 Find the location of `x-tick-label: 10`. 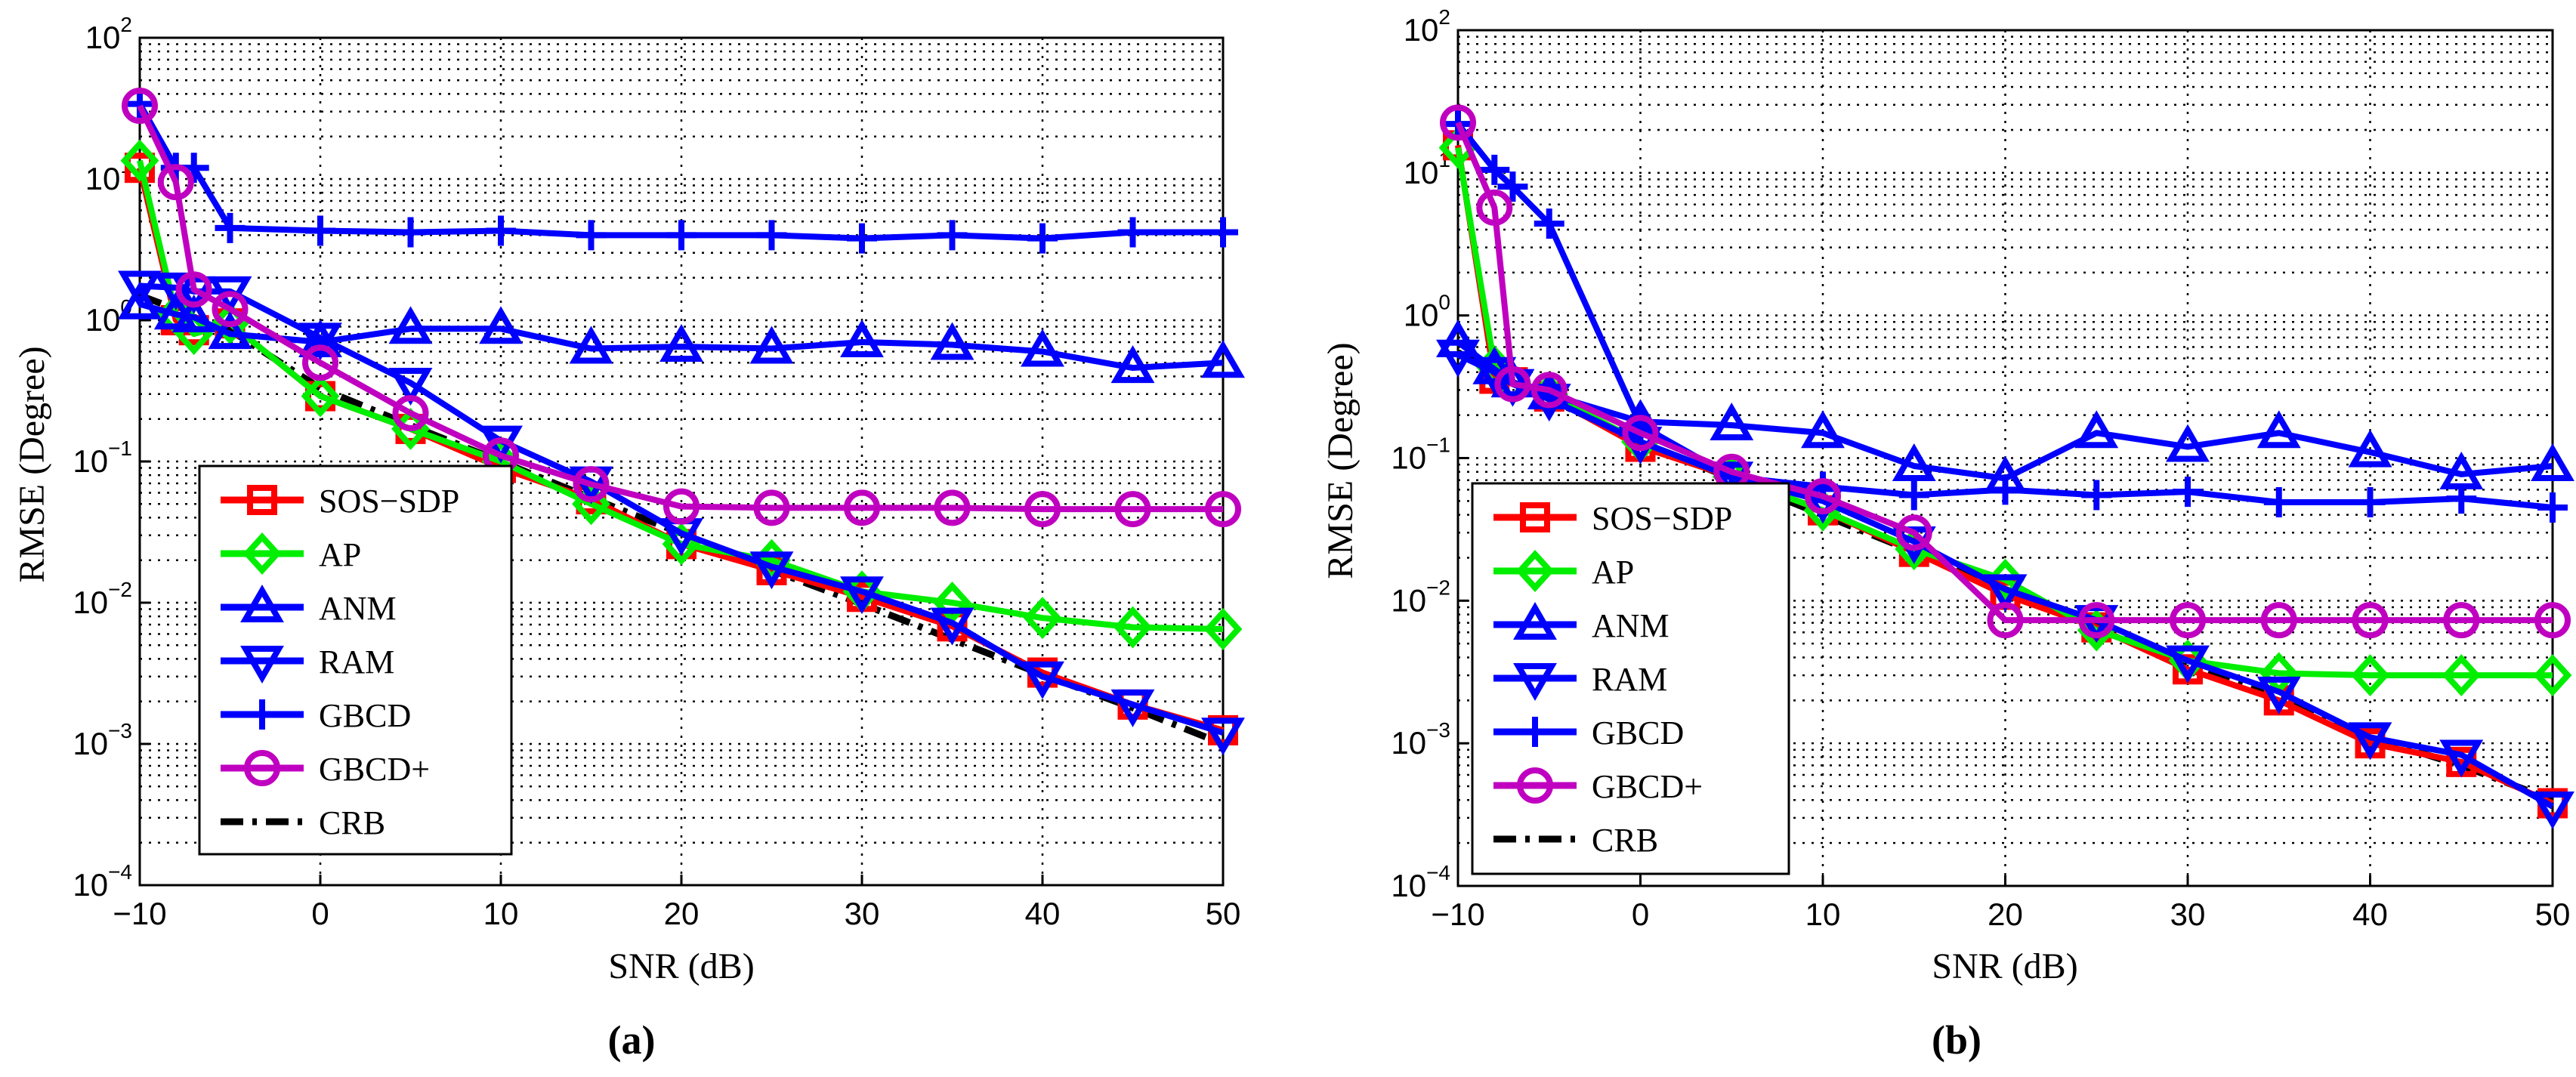

x-tick-label: 10 is located at coordinates (1823, 914).